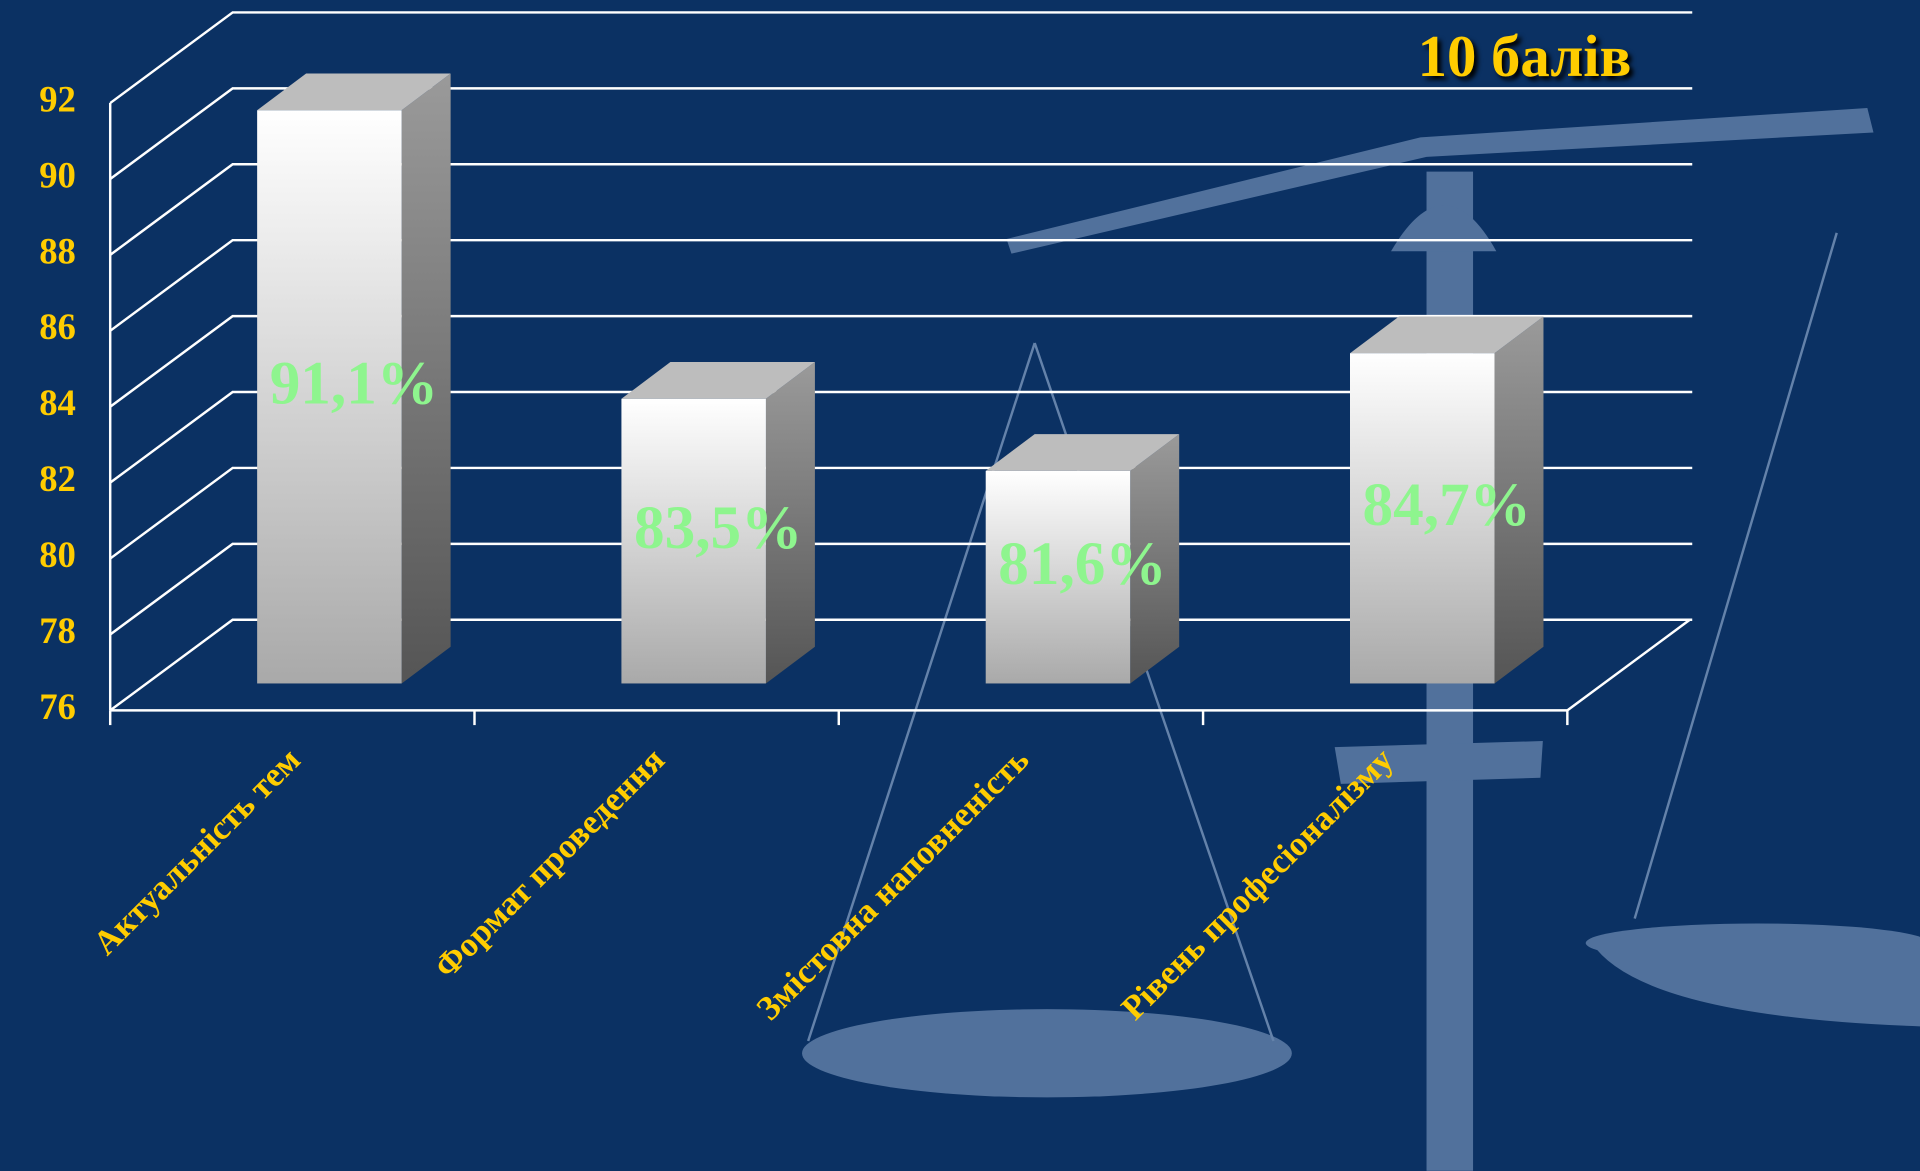  What do you see at coordinates (354, 384) in the screenshot?
I see `value-label: 91,1%` at bounding box center [354, 384].